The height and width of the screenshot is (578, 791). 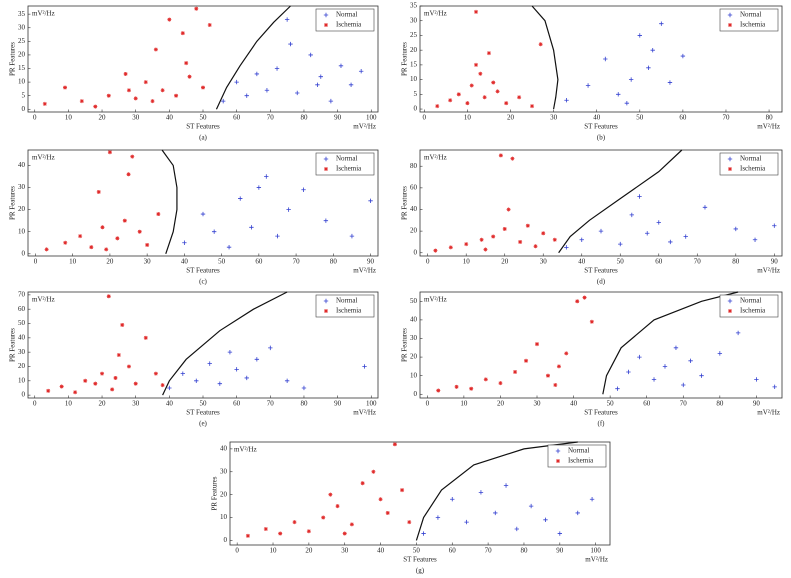 I want to click on x-tick-label: 20, so click(x=505, y=262).